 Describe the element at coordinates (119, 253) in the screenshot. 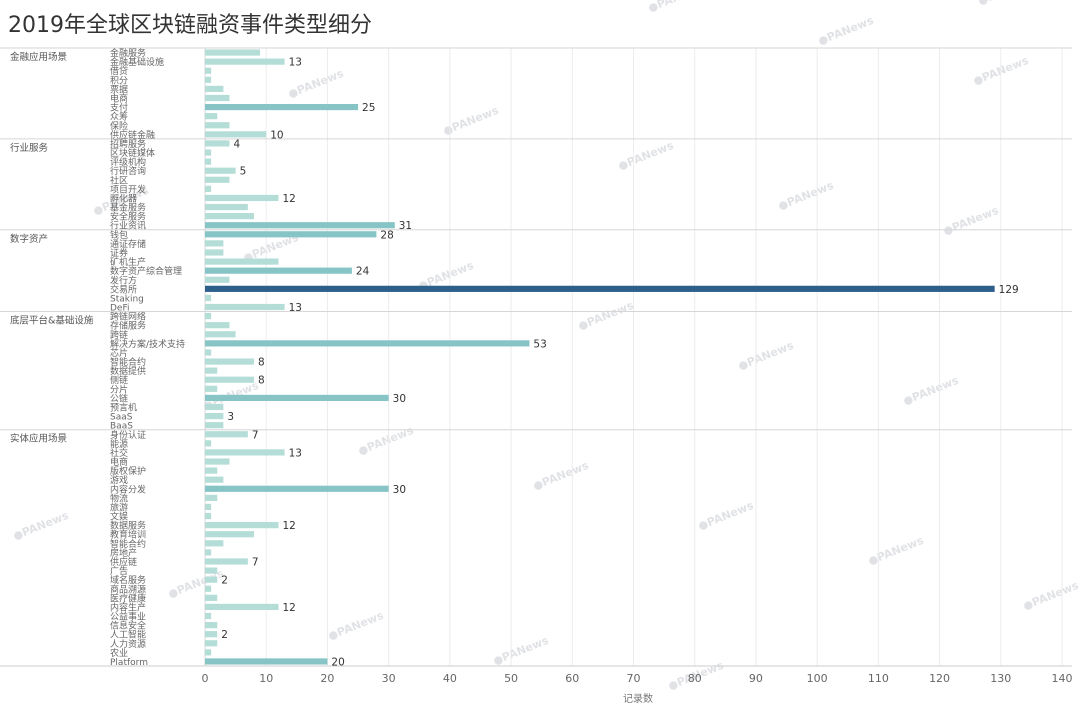

I see `category-label: 证券` at that location.